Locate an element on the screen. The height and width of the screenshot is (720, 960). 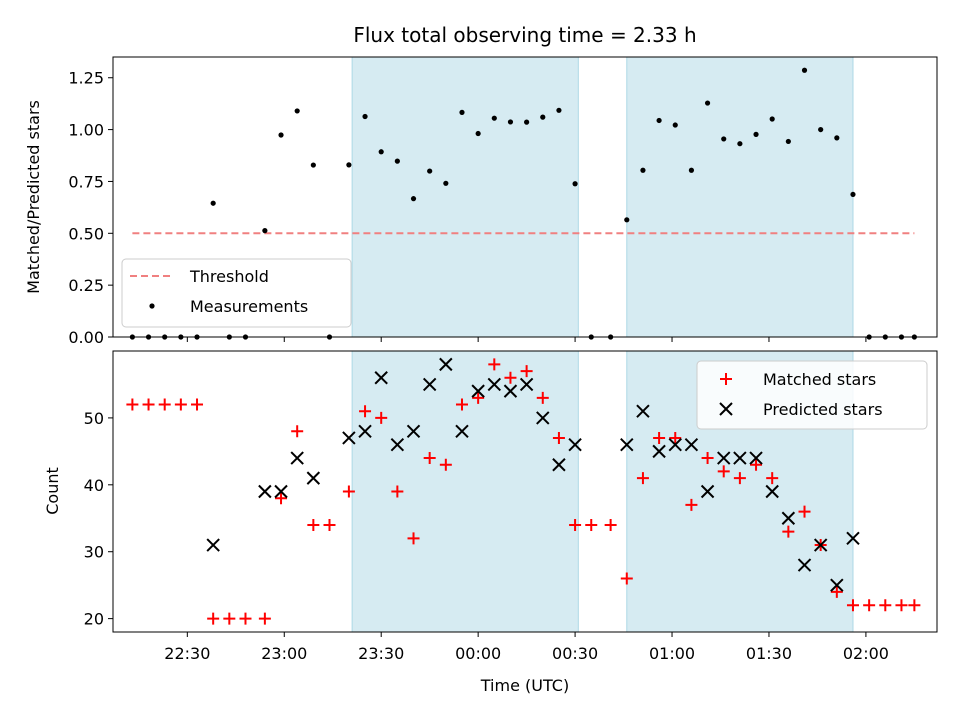
y-tick-label: 40 is located at coordinates (94, 485).